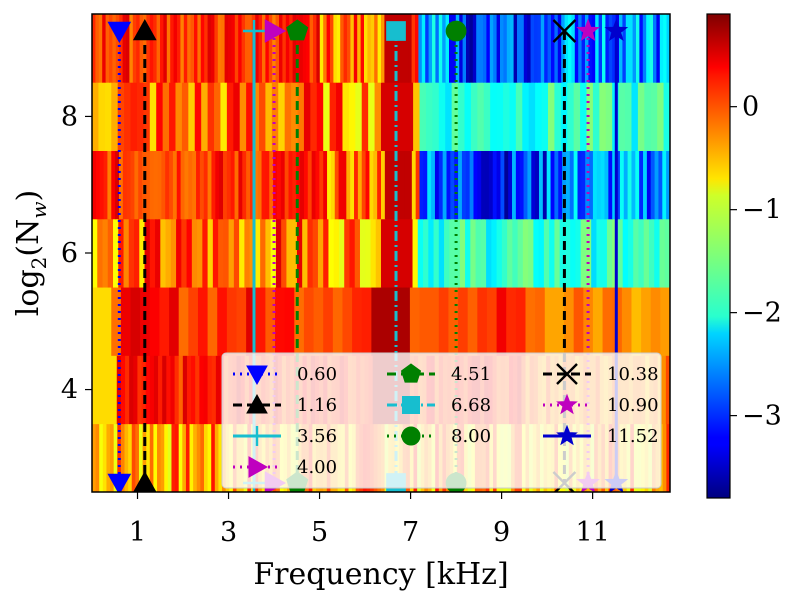 The height and width of the screenshot is (608, 805). Describe the element at coordinates (411, 436) in the screenshot. I see `legend-marker-8.00` at that location.